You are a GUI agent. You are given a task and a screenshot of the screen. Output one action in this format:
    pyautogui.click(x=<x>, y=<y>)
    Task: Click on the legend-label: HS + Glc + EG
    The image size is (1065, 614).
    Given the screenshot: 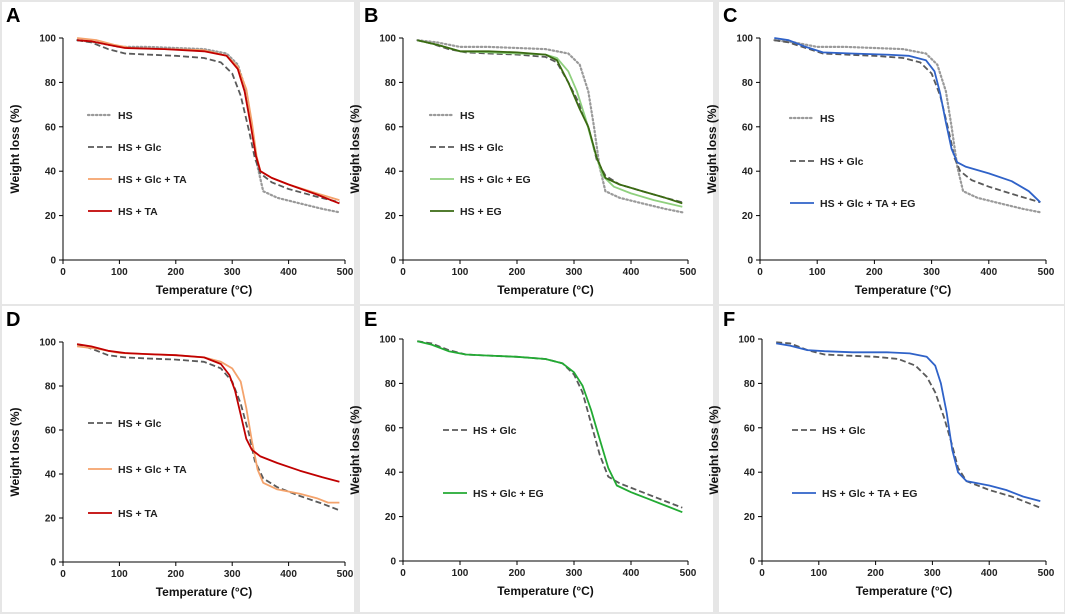 What is the action you would take?
    pyautogui.click(x=508, y=494)
    